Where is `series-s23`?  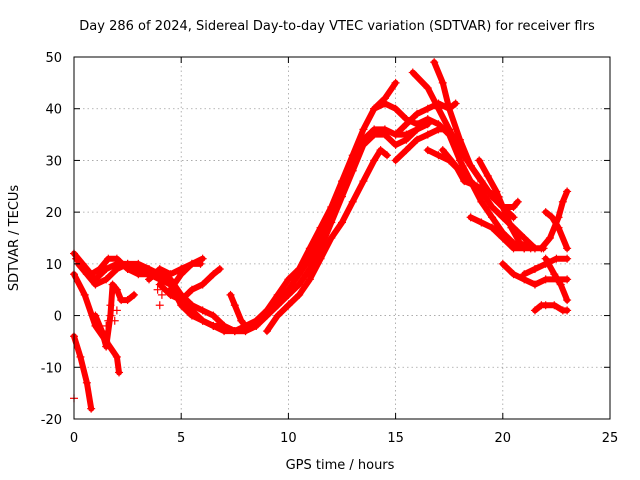 series-s23 is located at coordinates (554, 220).